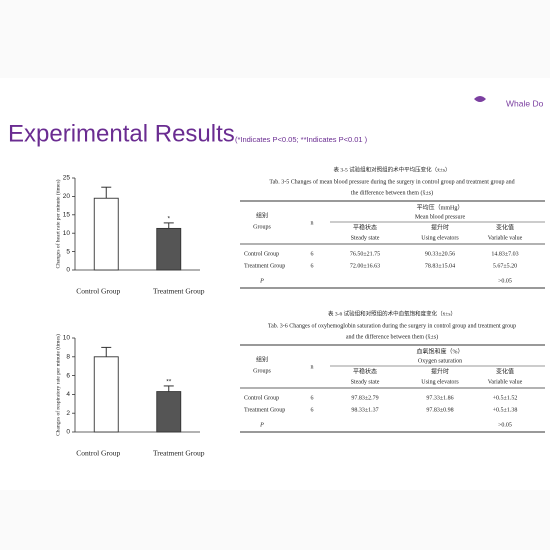 This screenshot has height=550, width=550. What do you see at coordinates (301, 139) in the screenshot?
I see `subtitle: (*Indicates P<0.05; **Indicates P<0.01 )` at bounding box center [301, 139].